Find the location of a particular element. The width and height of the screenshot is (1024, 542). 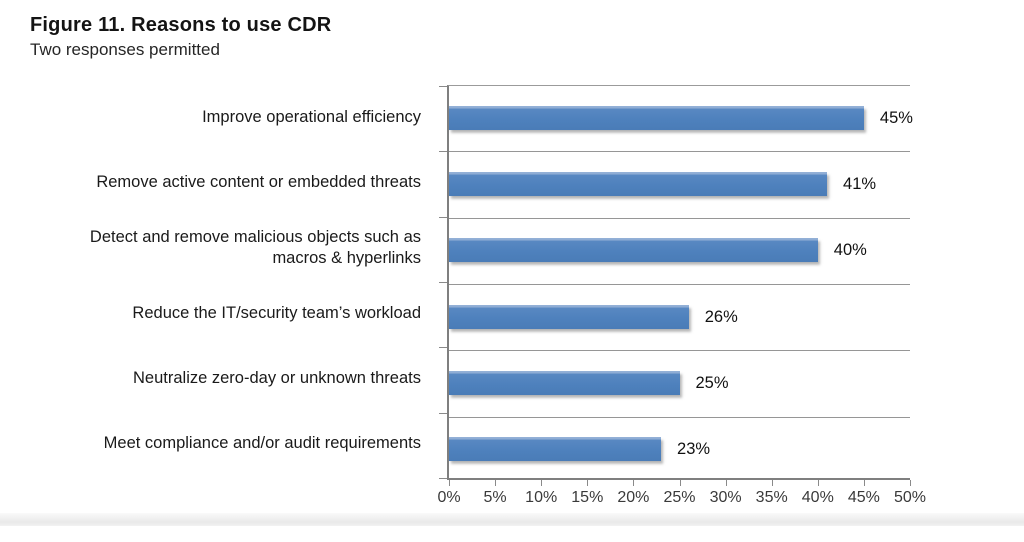

value-axis-tick-label: 20% is located at coordinates (633, 497).